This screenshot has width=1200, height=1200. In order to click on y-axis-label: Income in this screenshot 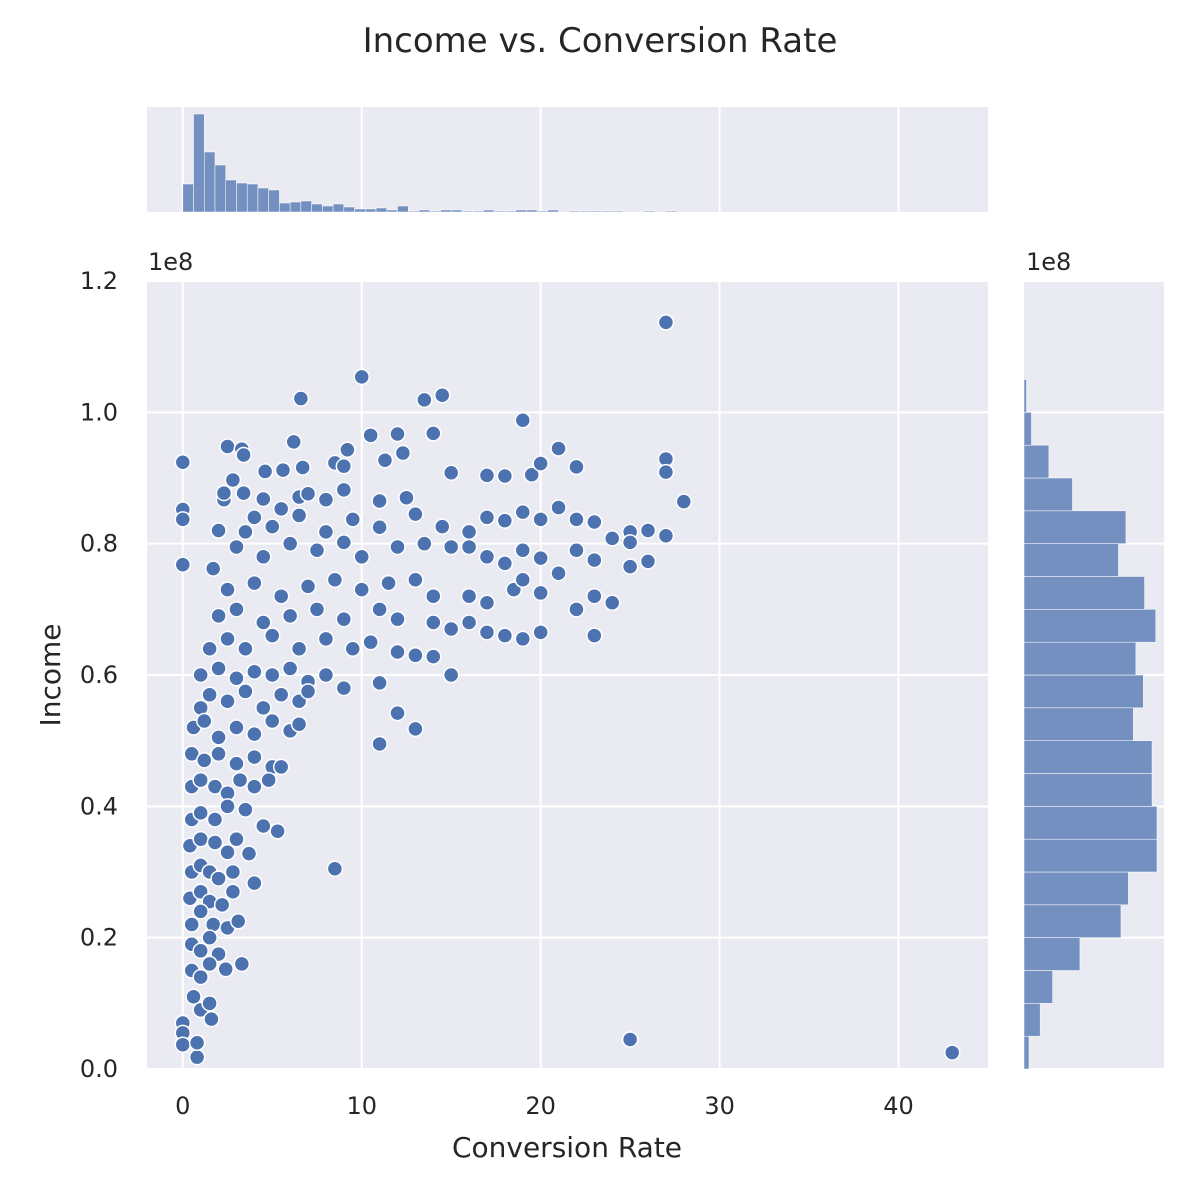, I will do `click(50, 674)`.